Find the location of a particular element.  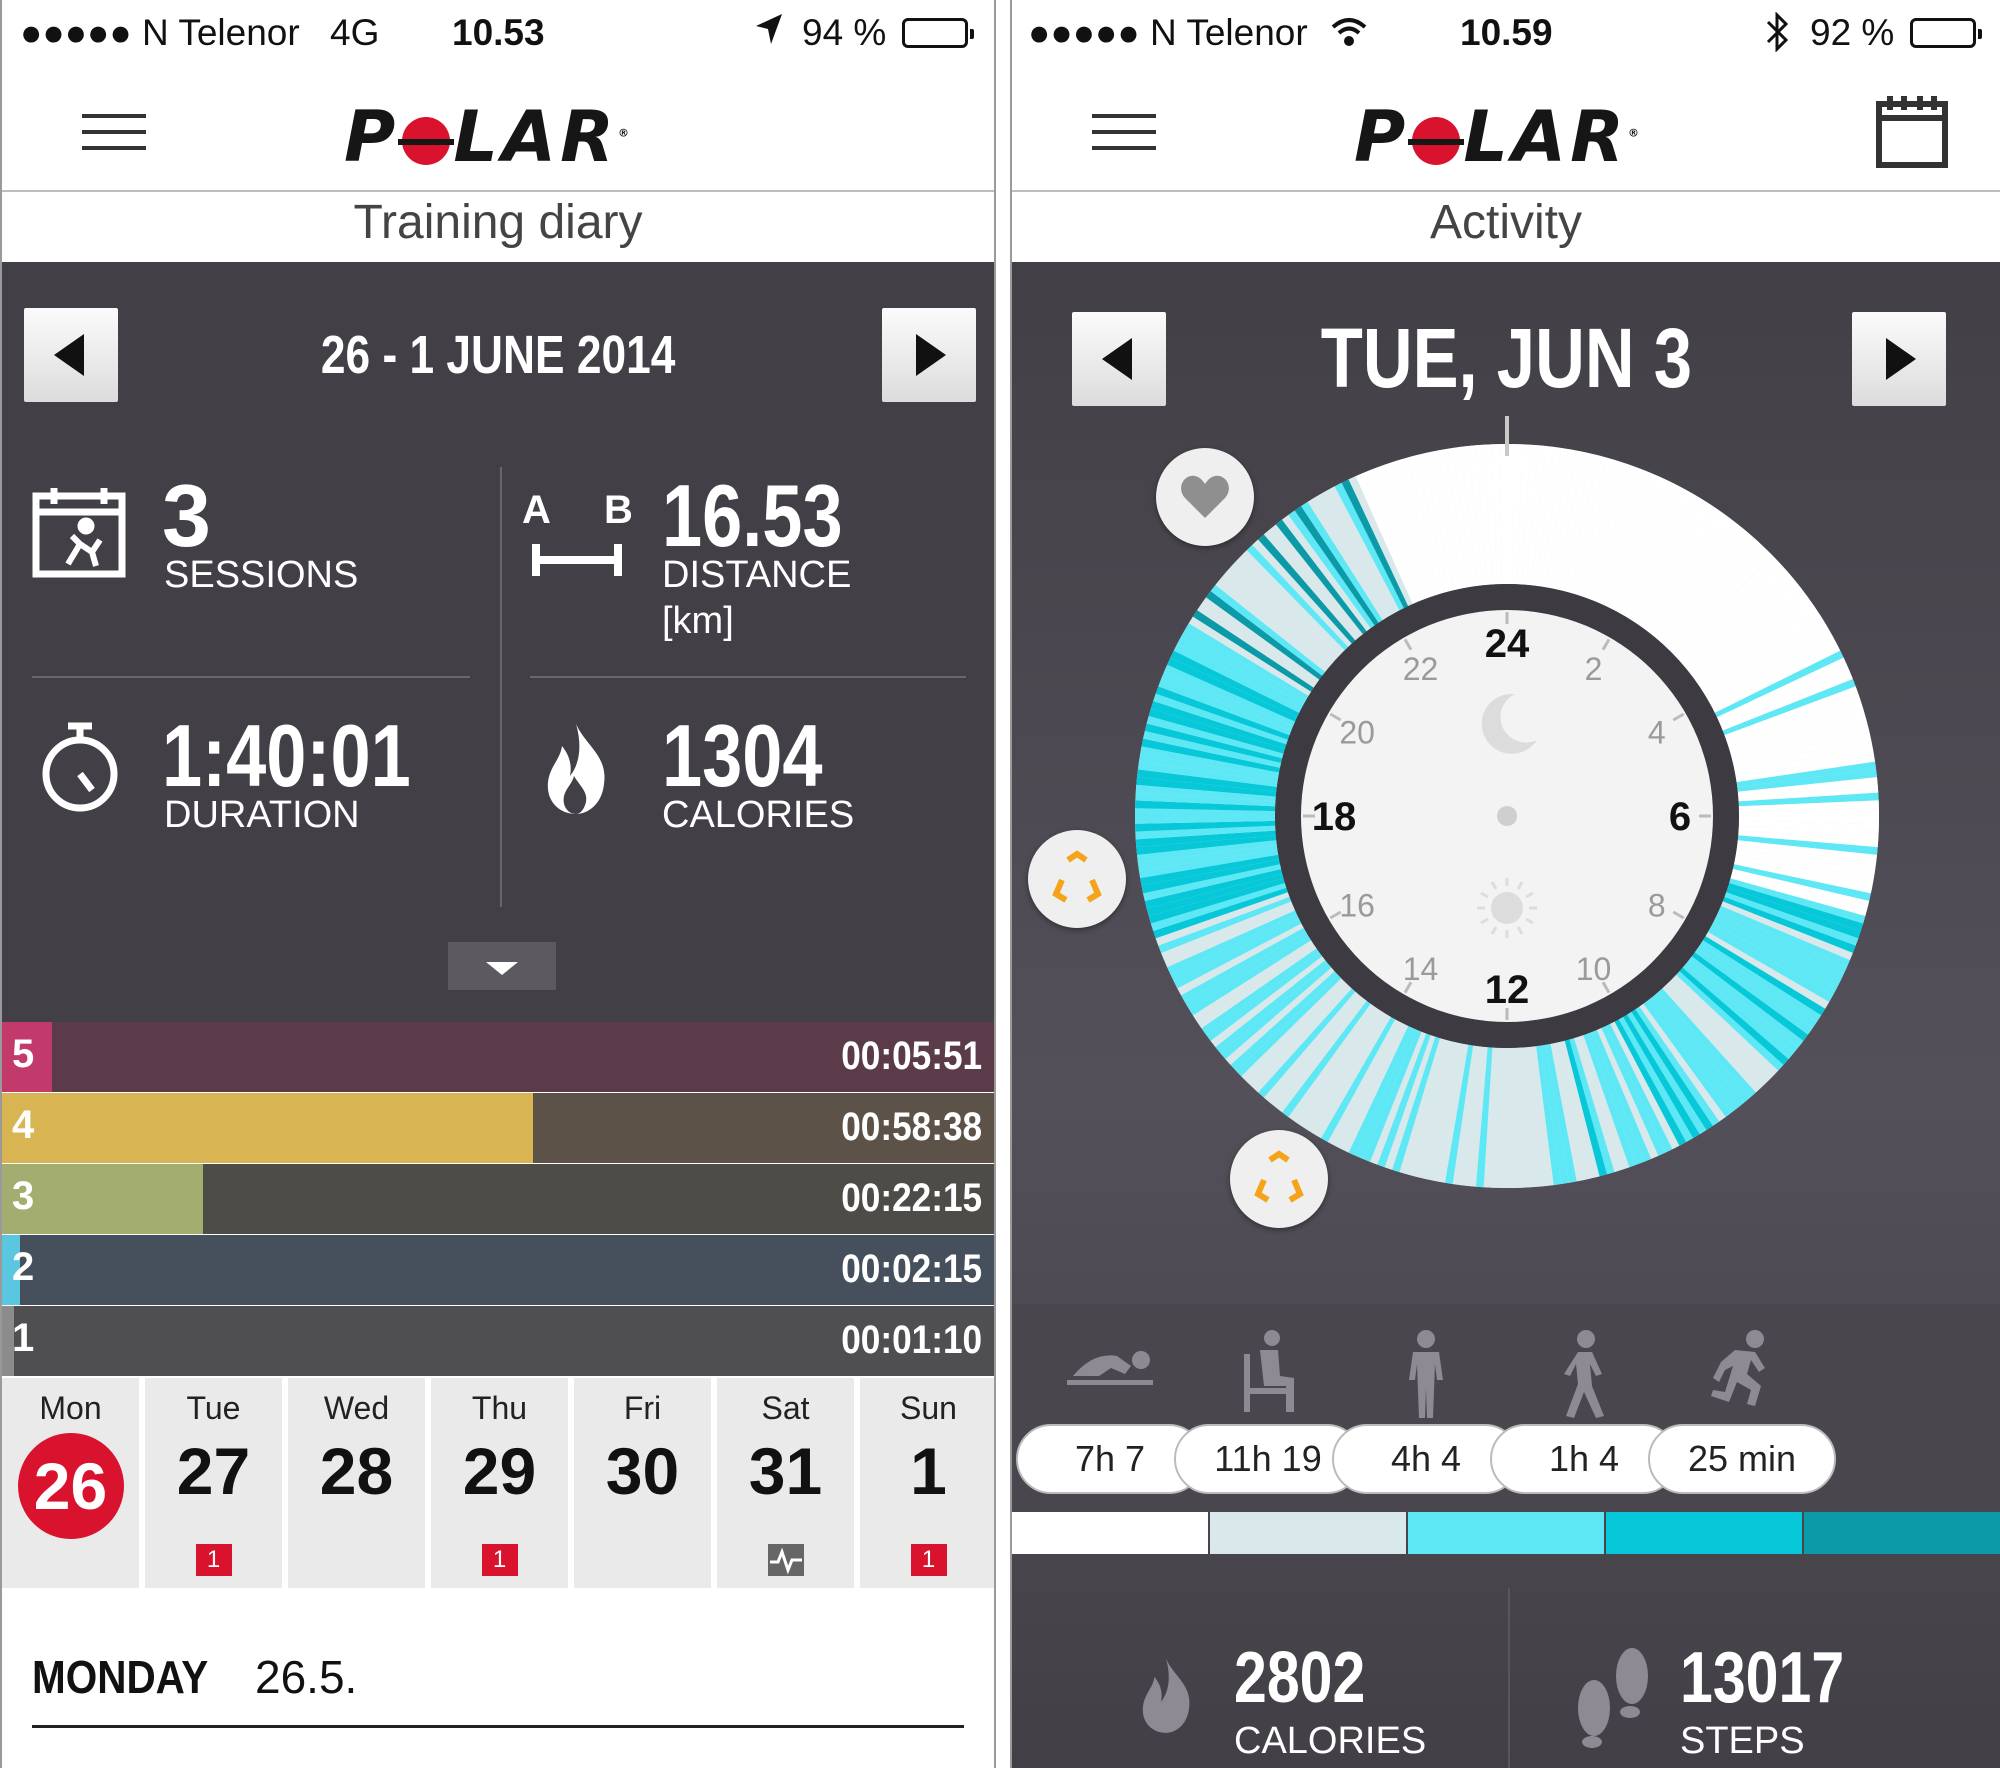

sitting-icon is located at coordinates (1268, 1374).